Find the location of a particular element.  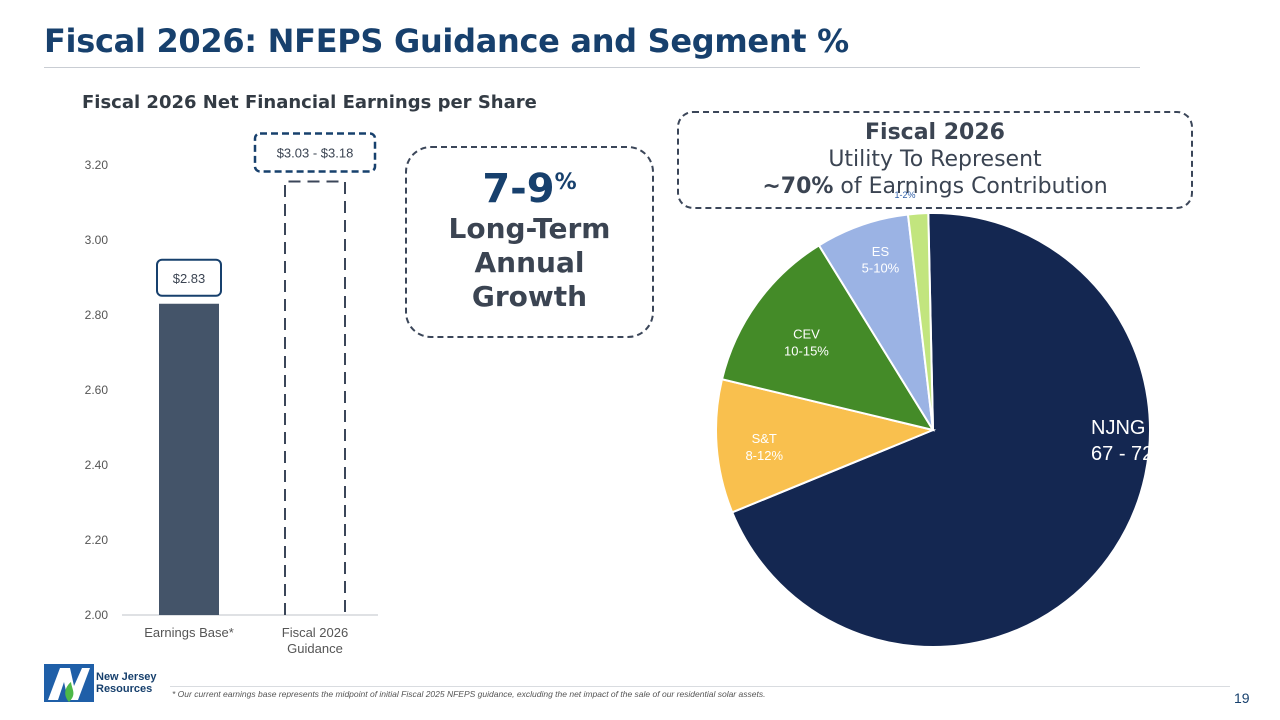

company-logo: New Jersey Resources is located at coordinates (124, 684).